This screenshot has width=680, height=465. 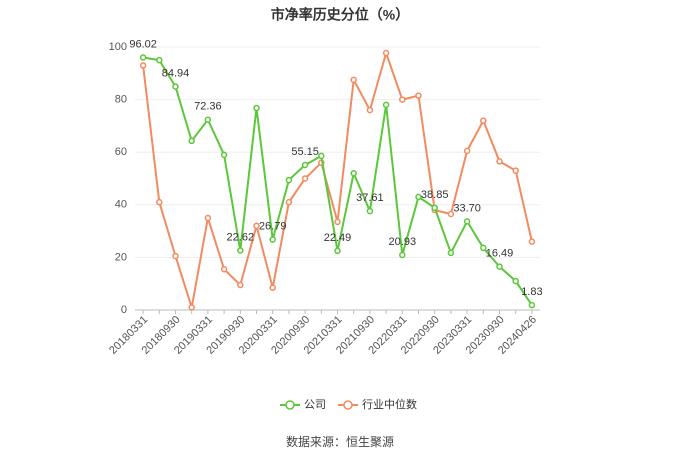 I want to click on data-label: 96.02, so click(x=143, y=44).